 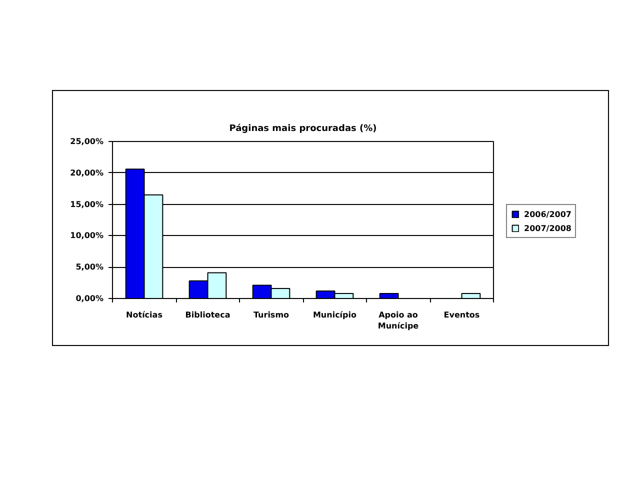 What do you see at coordinates (87, 141) in the screenshot?
I see `y-tick-label: 25,00%` at bounding box center [87, 141].